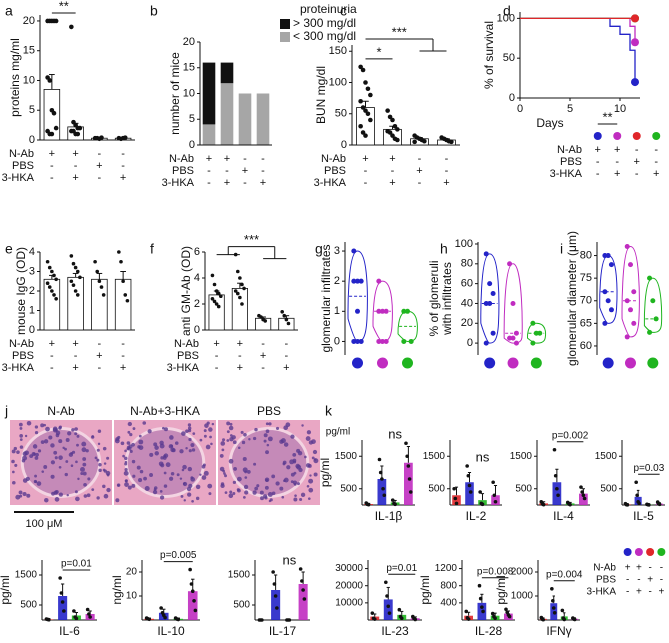 The height and width of the screenshot is (643, 669). I want to click on y-tick-label: 4, so click(32, 252).